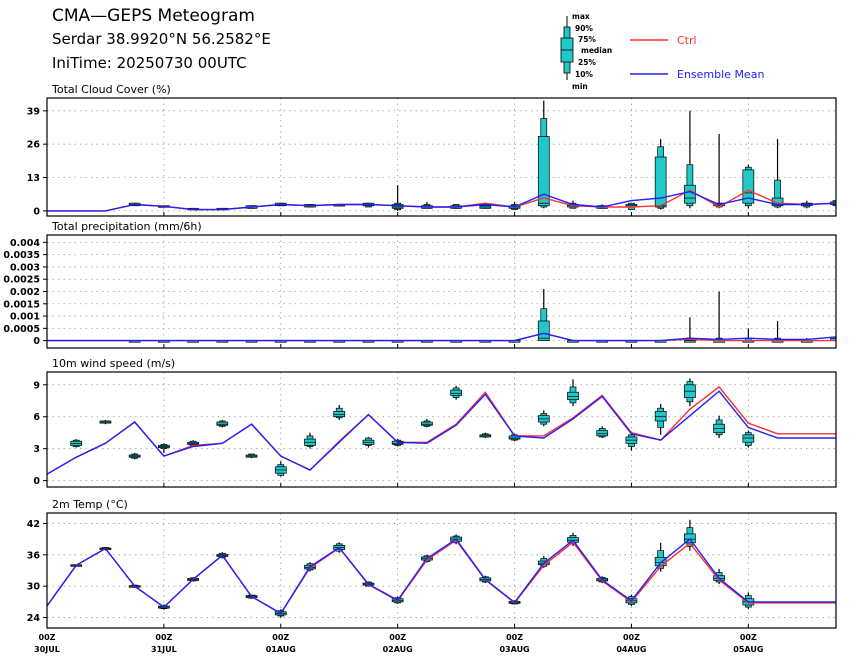  What do you see at coordinates (631, 649) in the screenshot?
I see `x-tick-date-label: 04AUG` at bounding box center [631, 649].